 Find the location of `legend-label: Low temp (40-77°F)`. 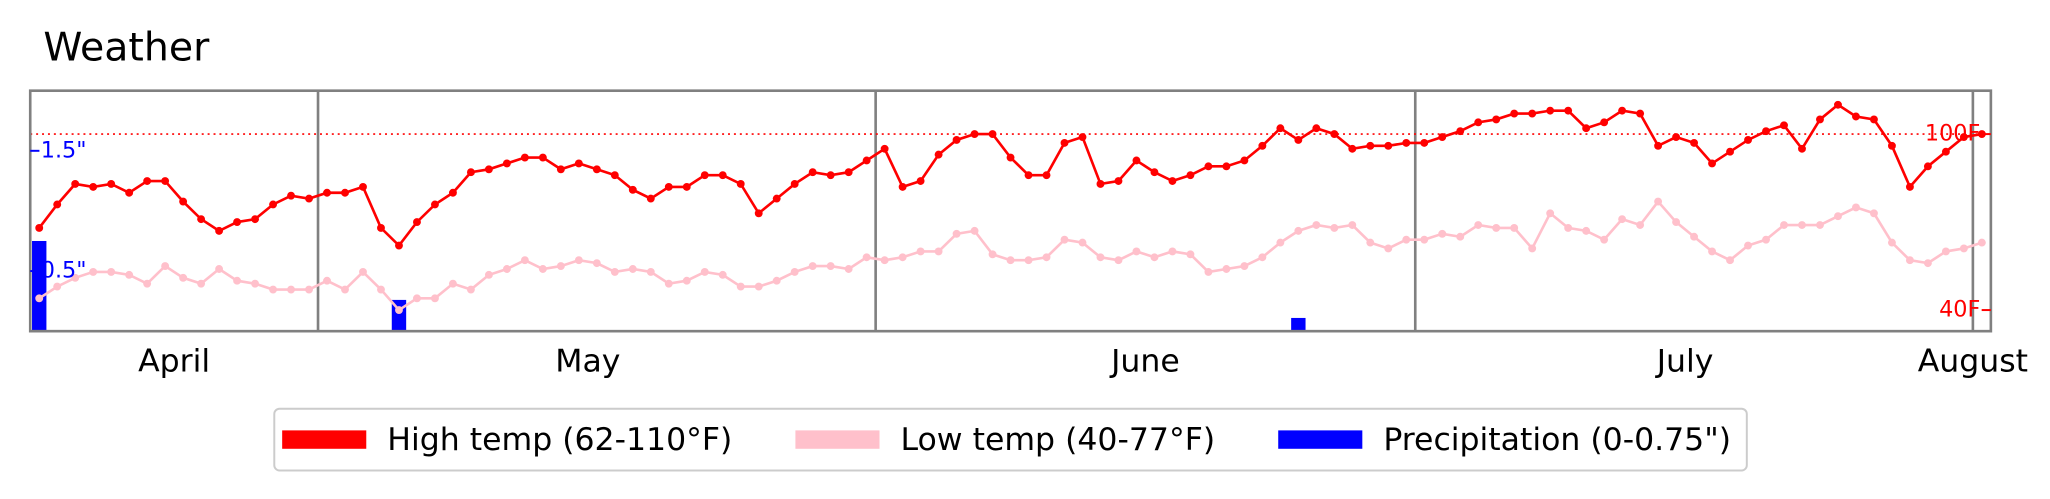

legend-label: Low temp (40-77°F) is located at coordinates (1058, 440).